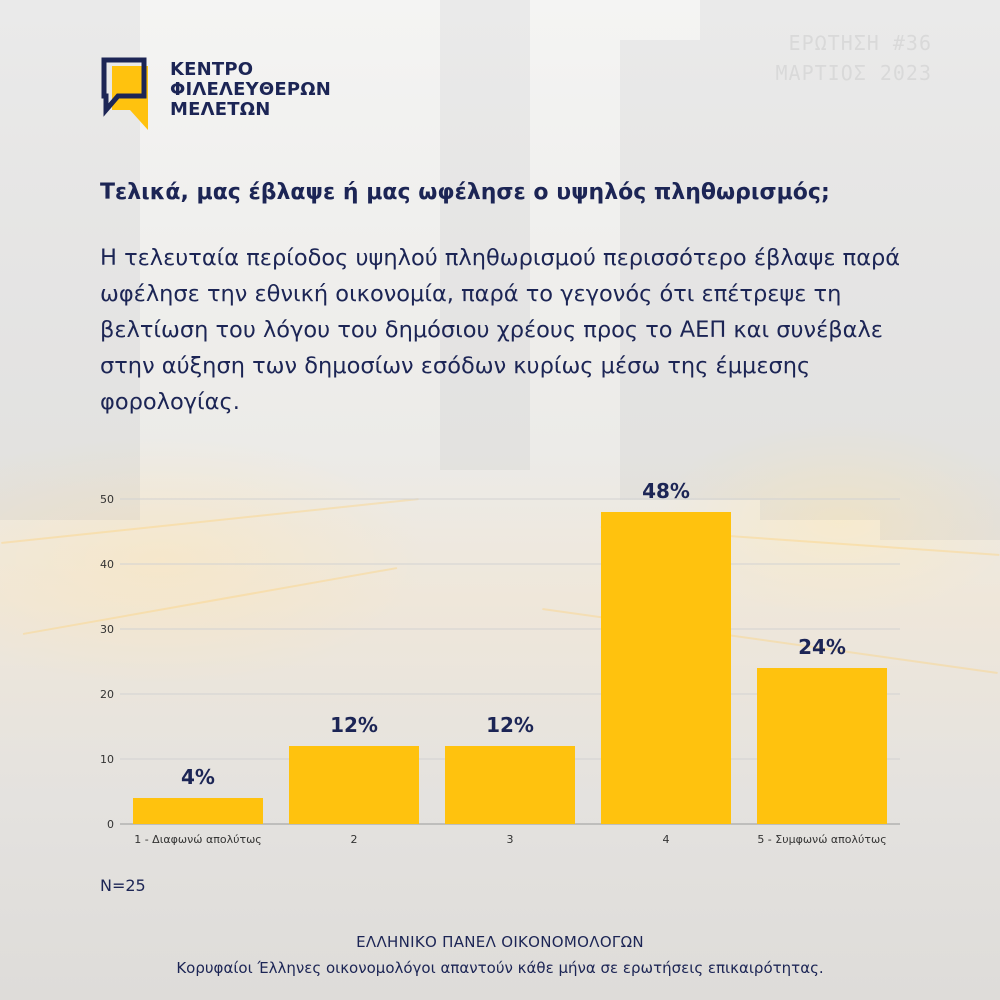 The image size is (1000, 1000). I want to click on data-label: 4%, so click(198, 777).